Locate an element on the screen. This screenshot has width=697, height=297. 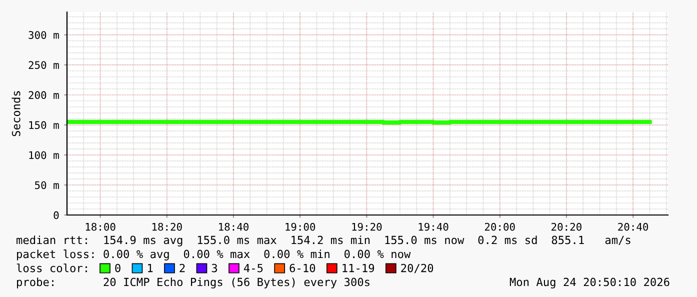
x-tick-label: 19:20 is located at coordinates (367, 226).